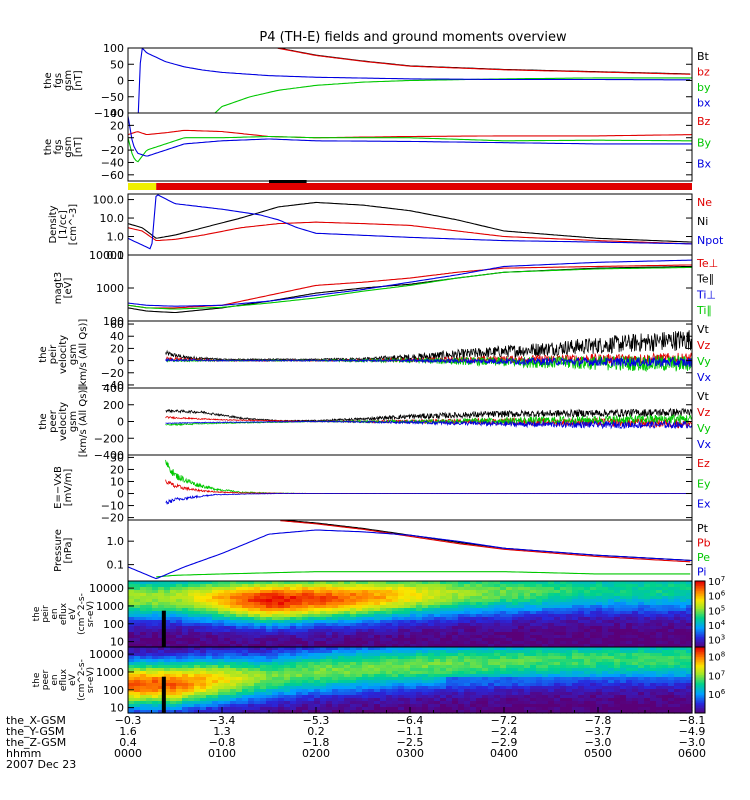 The height and width of the screenshot is (800, 750). I want to click on y-tick-label: 0.1, so click(116, 255).